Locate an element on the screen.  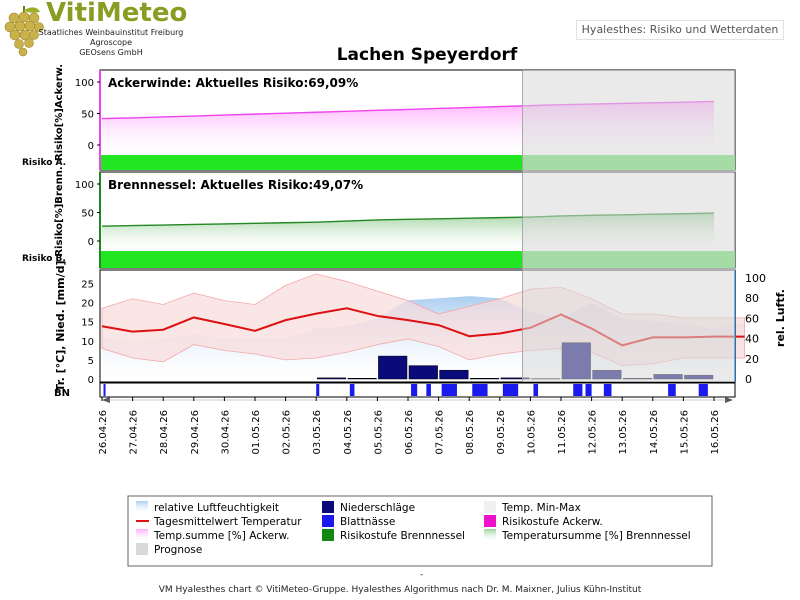
leaf-wetness-label: BN is located at coordinates (62, 393).